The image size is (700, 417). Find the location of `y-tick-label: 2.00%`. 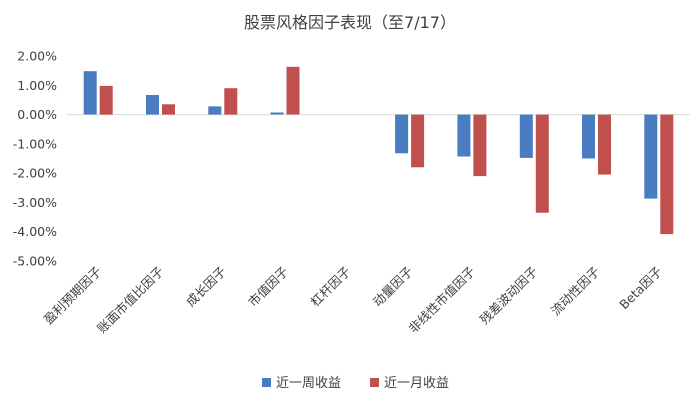

y-tick-label: 2.00% is located at coordinates (37, 56).